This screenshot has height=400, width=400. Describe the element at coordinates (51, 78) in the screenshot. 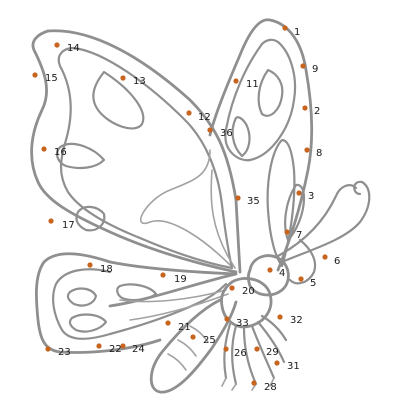

I see `dot-number-label: 15` at that location.